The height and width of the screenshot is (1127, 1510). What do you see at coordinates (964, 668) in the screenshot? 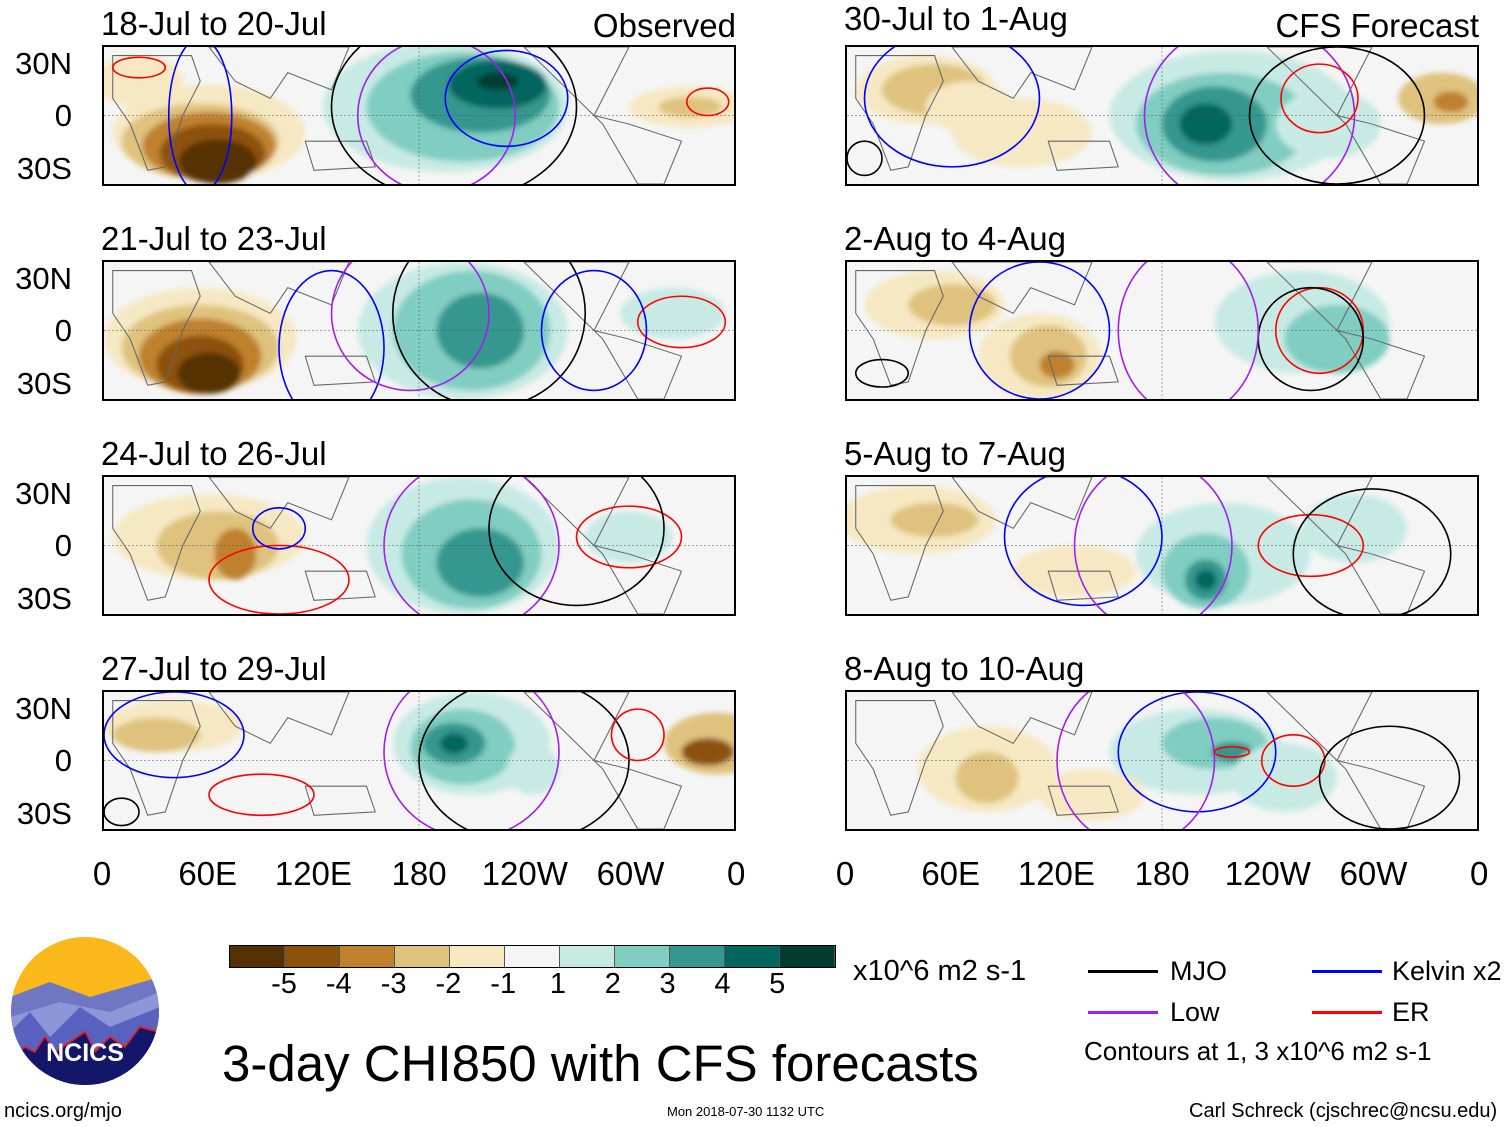
I see `panel-title: 8-Aug to 10-Aug` at bounding box center [964, 668].